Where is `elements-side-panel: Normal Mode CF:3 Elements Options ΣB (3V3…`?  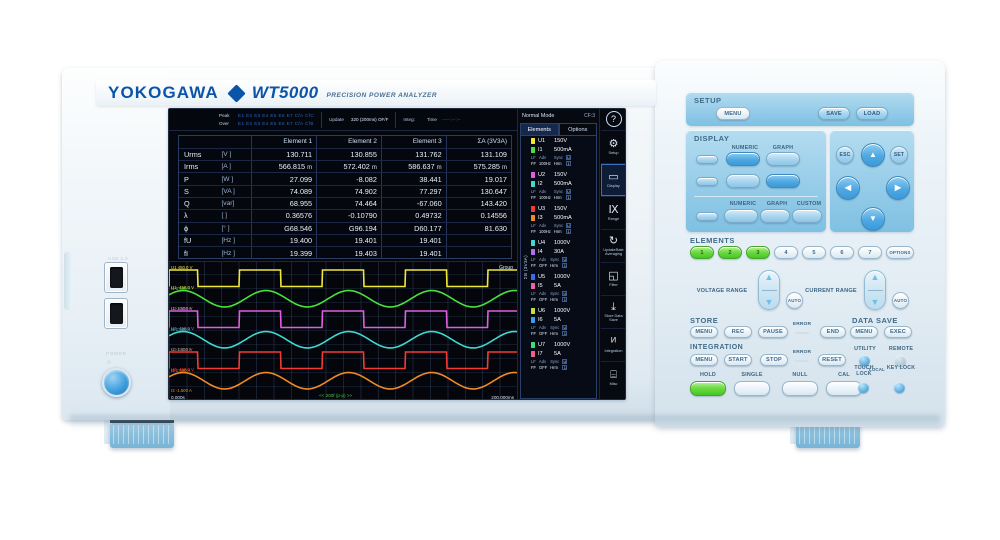
elements-side-panel: Normal Mode CF:3 Elements Options ΣB (3V3… is located at coordinates (558, 254).